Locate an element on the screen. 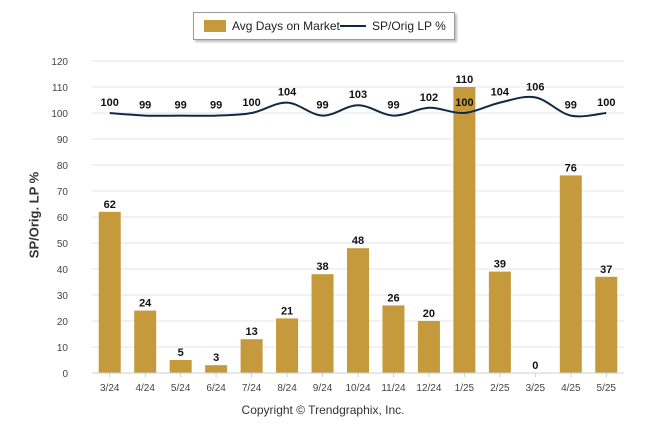 This screenshot has width=646, height=434. bar-value-label: 24 is located at coordinates (145, 304).